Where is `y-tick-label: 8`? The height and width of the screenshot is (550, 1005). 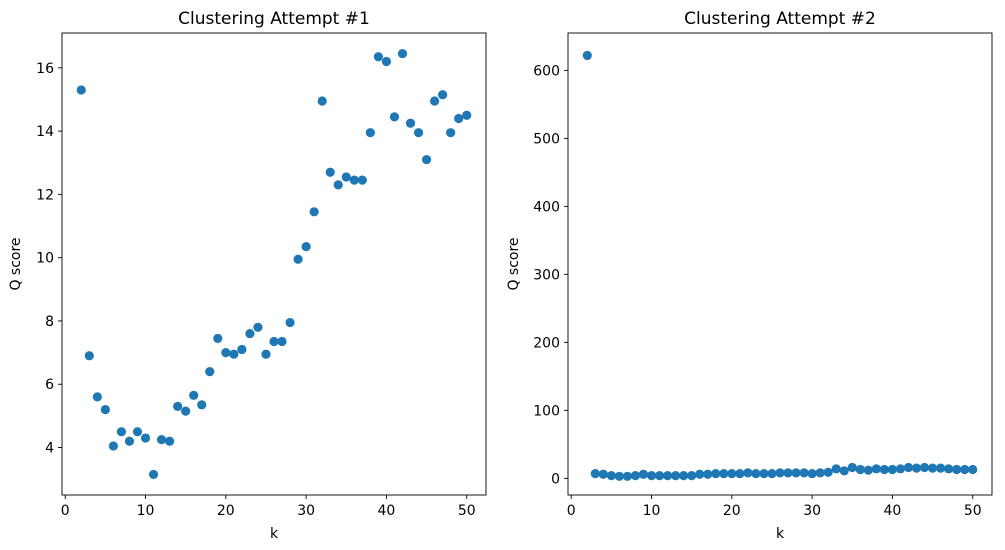 y-tick-label: 8 is located at coordinates (49, 322).